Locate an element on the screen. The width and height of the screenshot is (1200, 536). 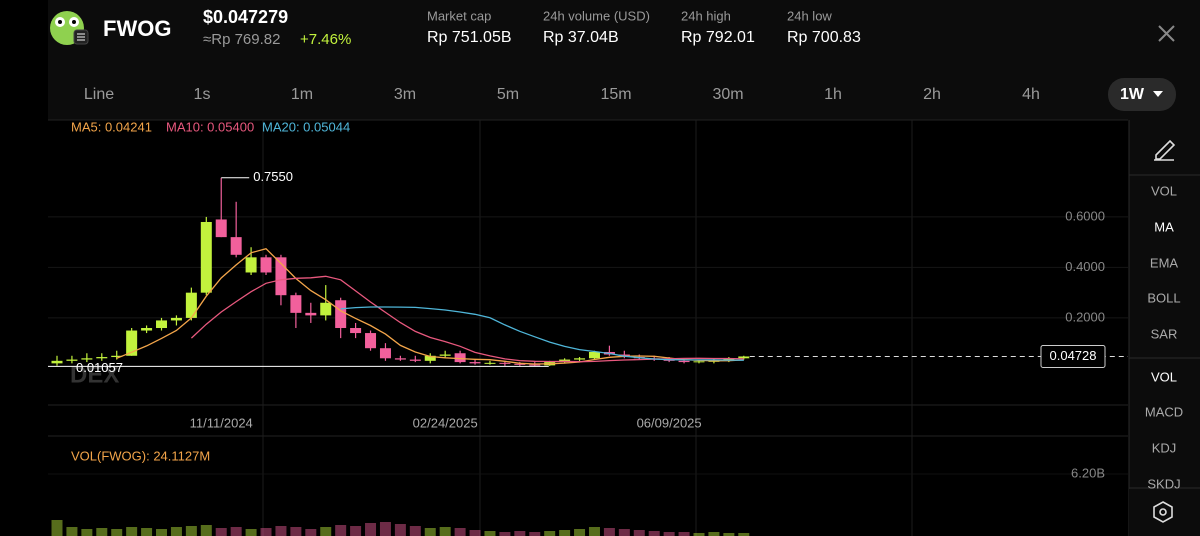
settings-panel is located at coordinates (1164, 512).